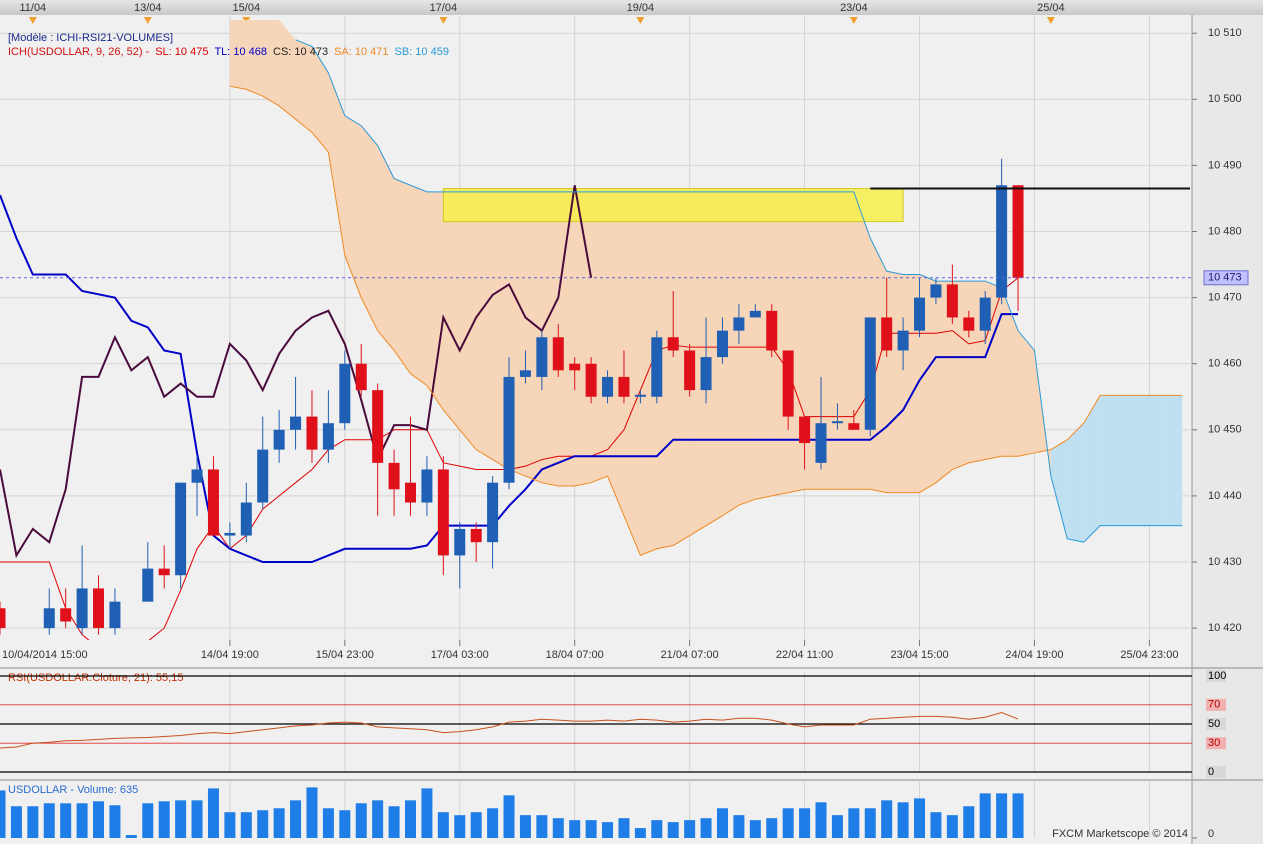  What do you see at coordinates (1225, 33) in the screenshot?
I see `y-tick-label: 10 510` at bounding box center [1225, 33].